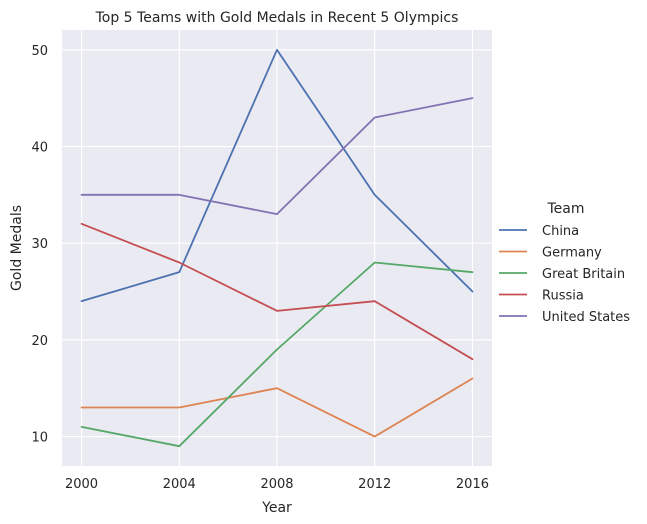 This screenshot has height=524, width=647. Describe the element at coordinates (586, 317) in the screenshot. I see `legend-label: United States` at that location.